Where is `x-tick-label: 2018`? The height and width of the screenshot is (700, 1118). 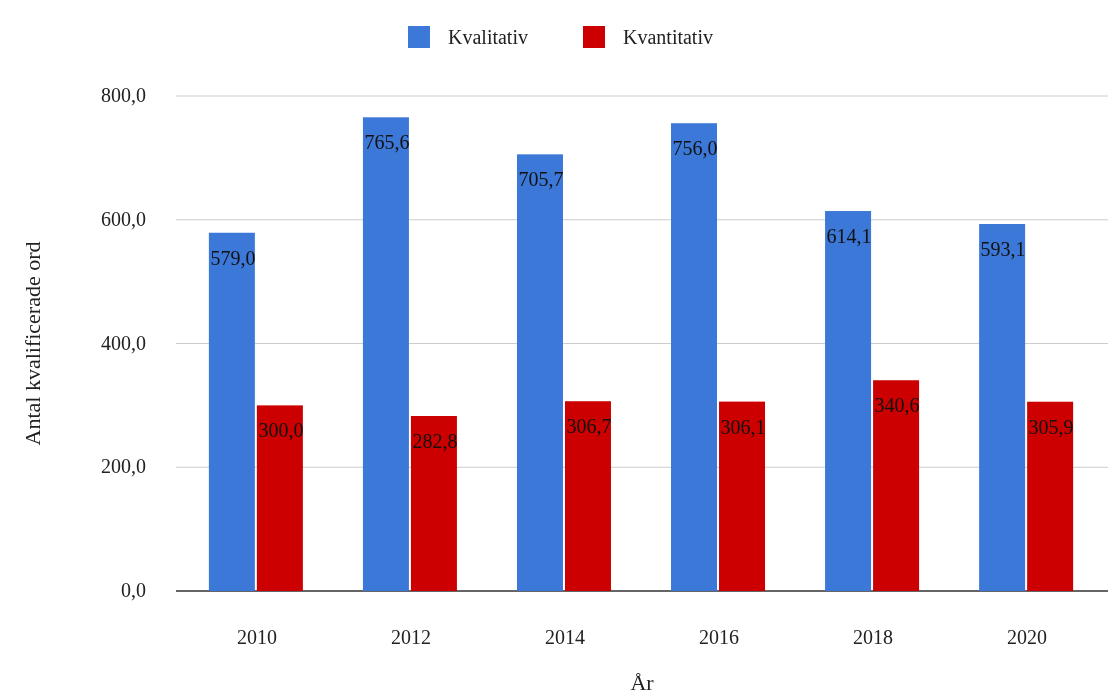 x-tick-label: 2018 is located at coordinates (873, 637).